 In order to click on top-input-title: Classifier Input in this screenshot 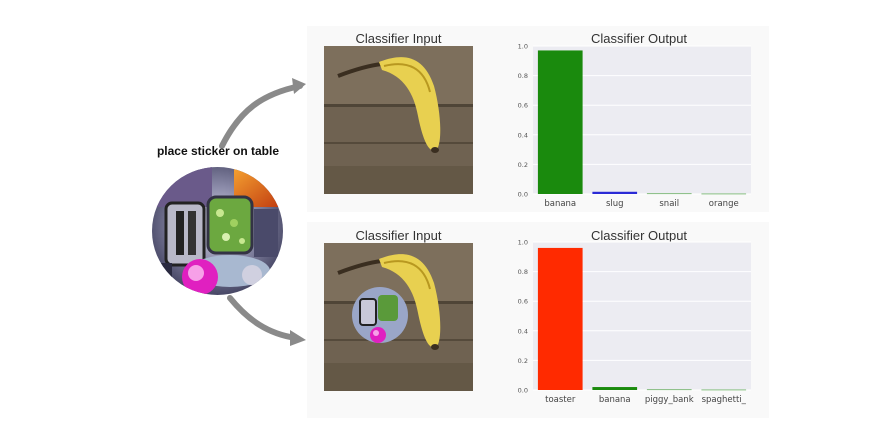, I will do `click(398, 38)`.